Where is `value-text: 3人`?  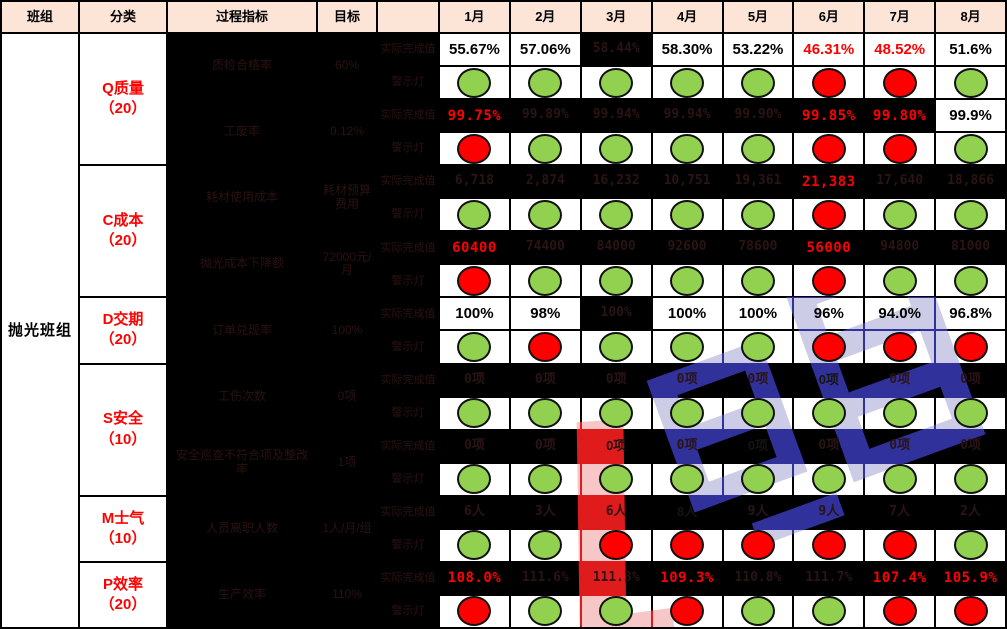 value-text: 3人 is located at coordinates (545, 511).